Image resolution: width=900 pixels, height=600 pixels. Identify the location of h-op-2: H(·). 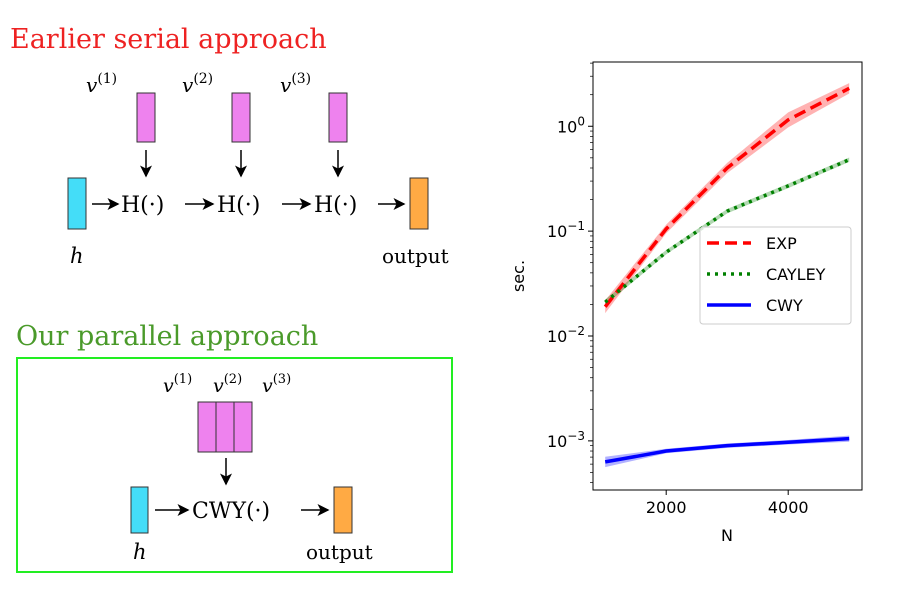
(238, 205).